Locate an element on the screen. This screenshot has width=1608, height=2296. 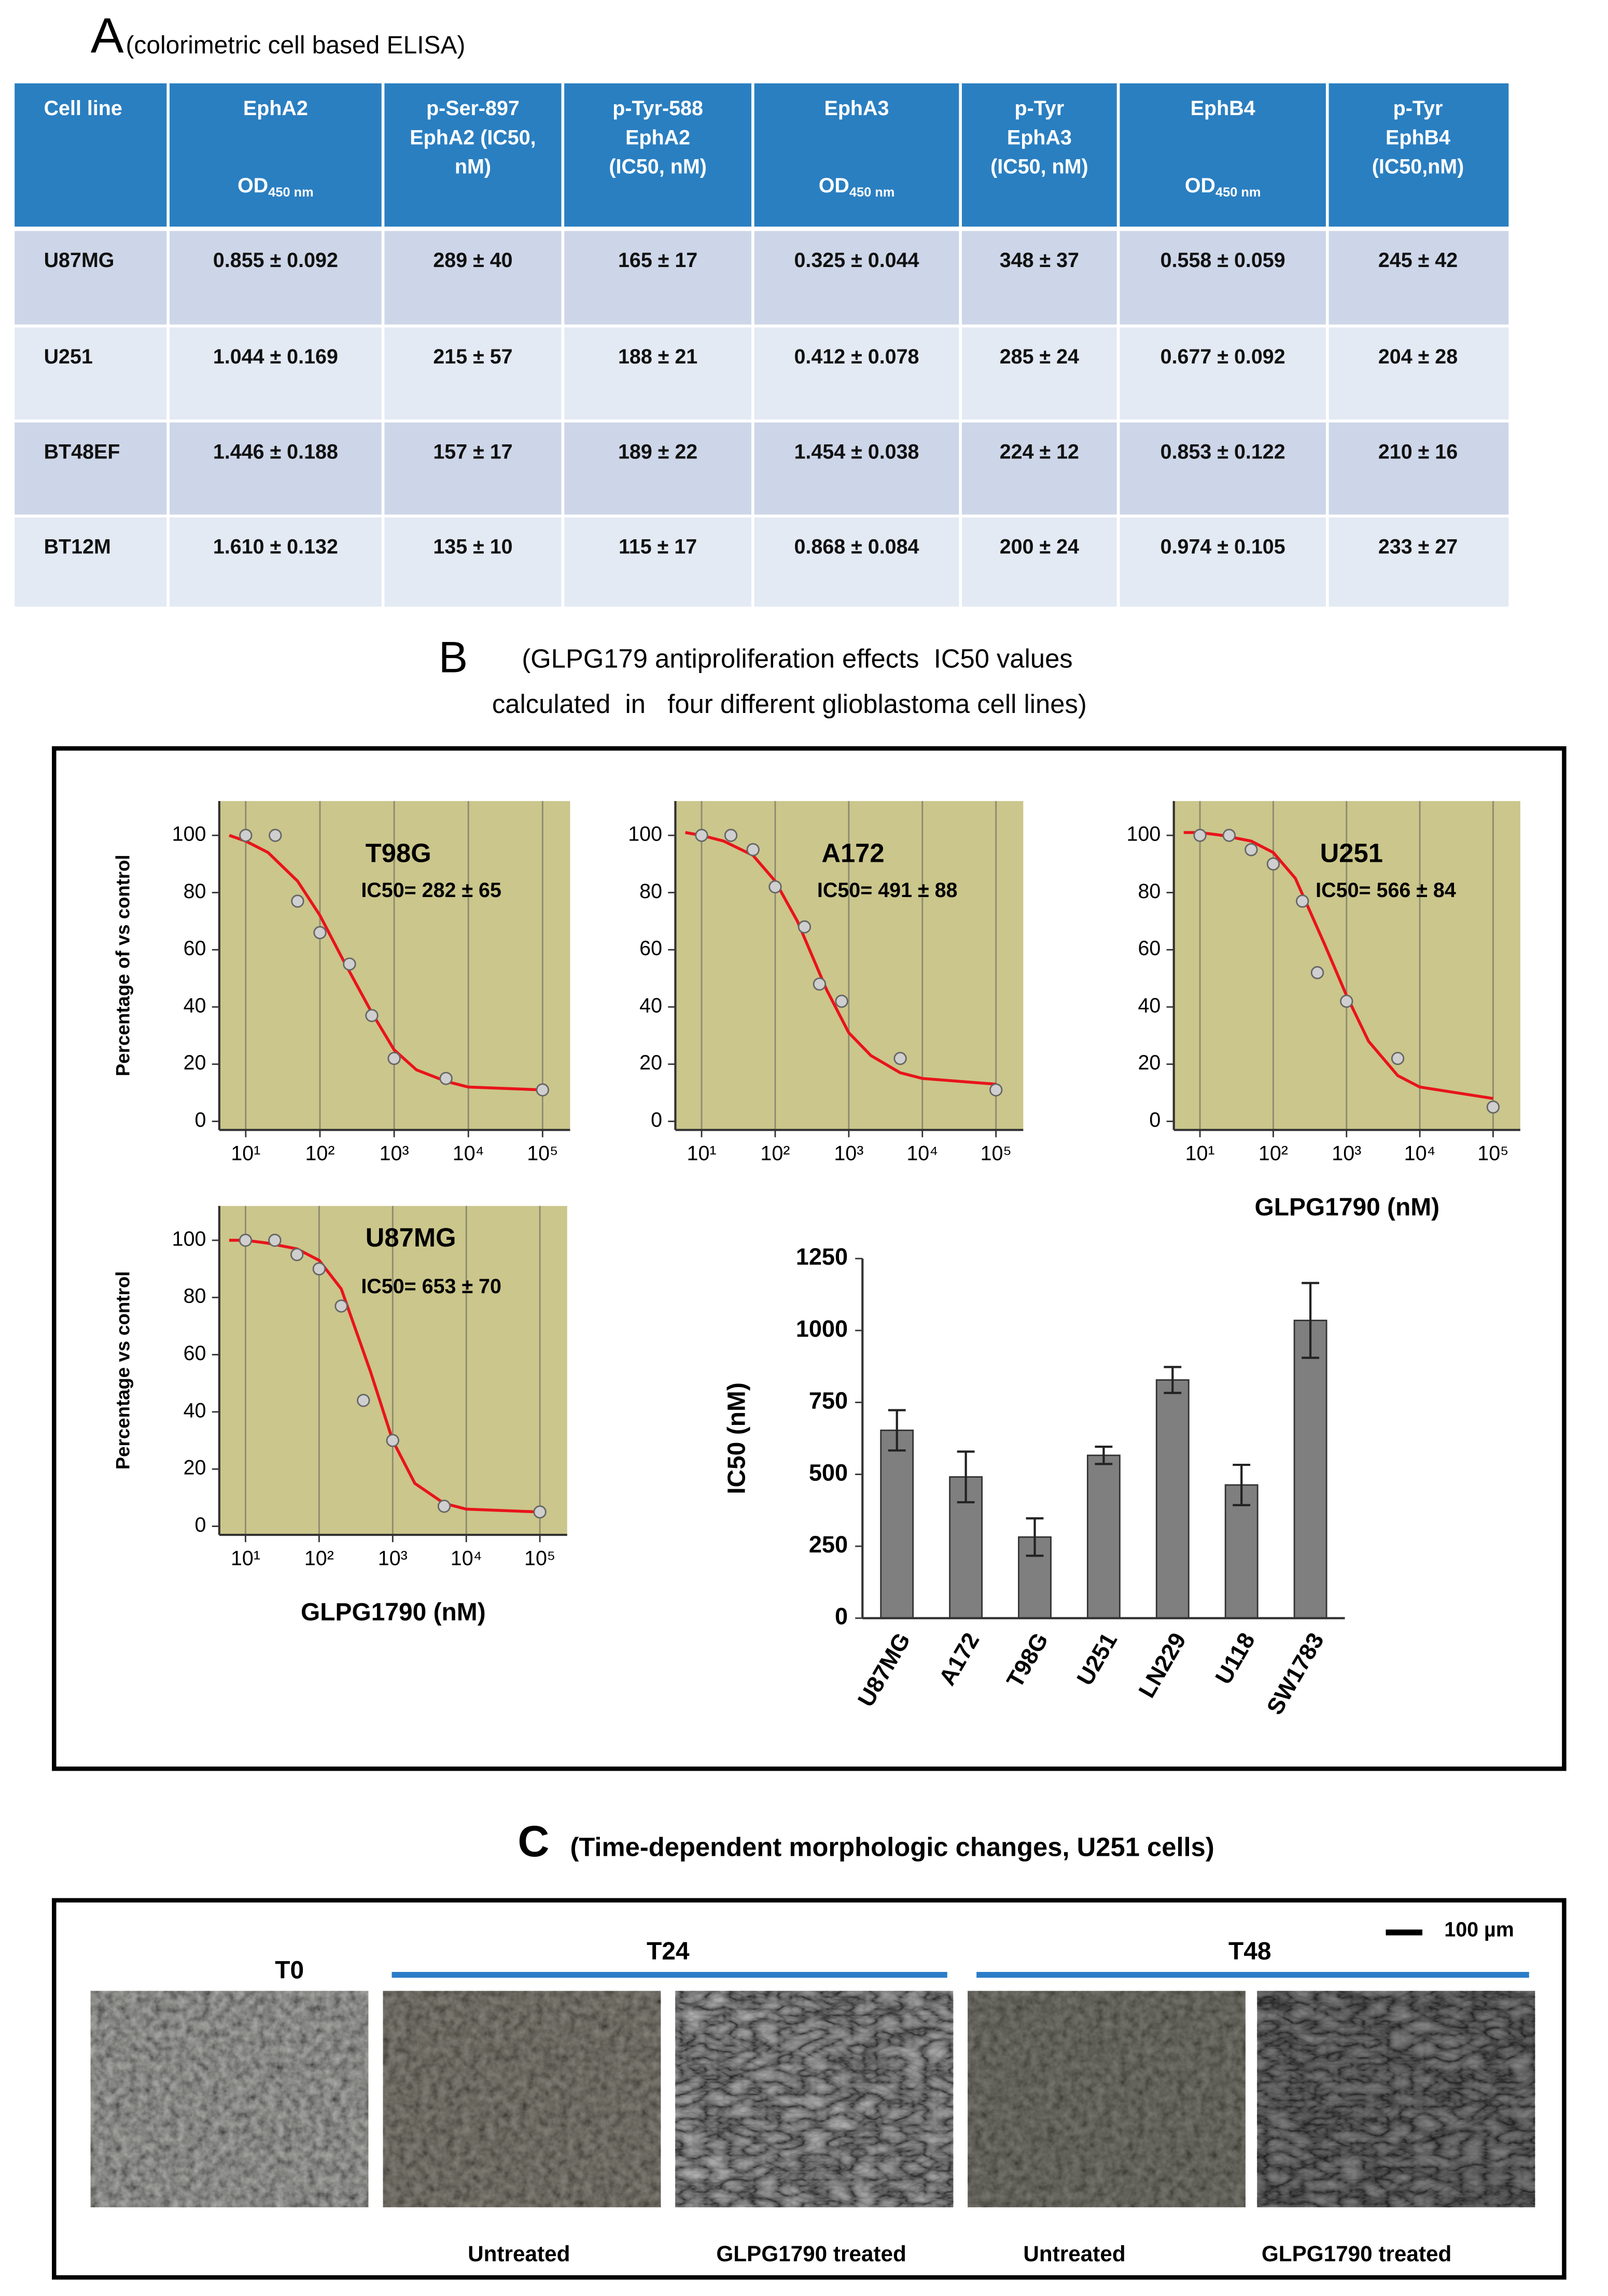
cell-text: 233 ± 27 is located at coordinates (1418, 547).